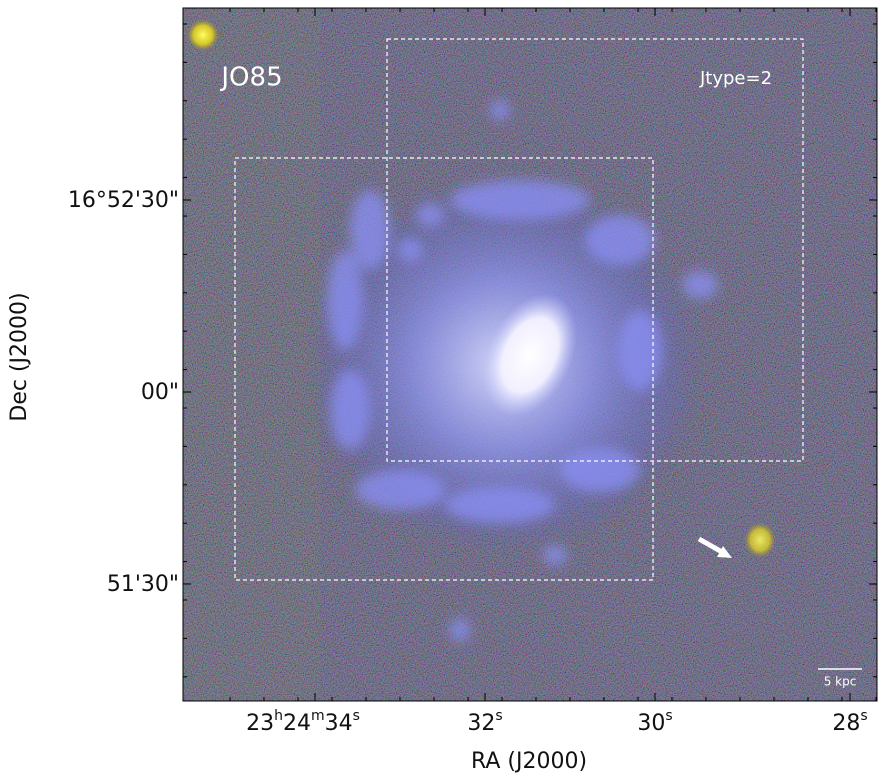  What do you see at coordinates (724, 552) in the screenshot?
I see `arrow-head` at bounding box center [724, 552].